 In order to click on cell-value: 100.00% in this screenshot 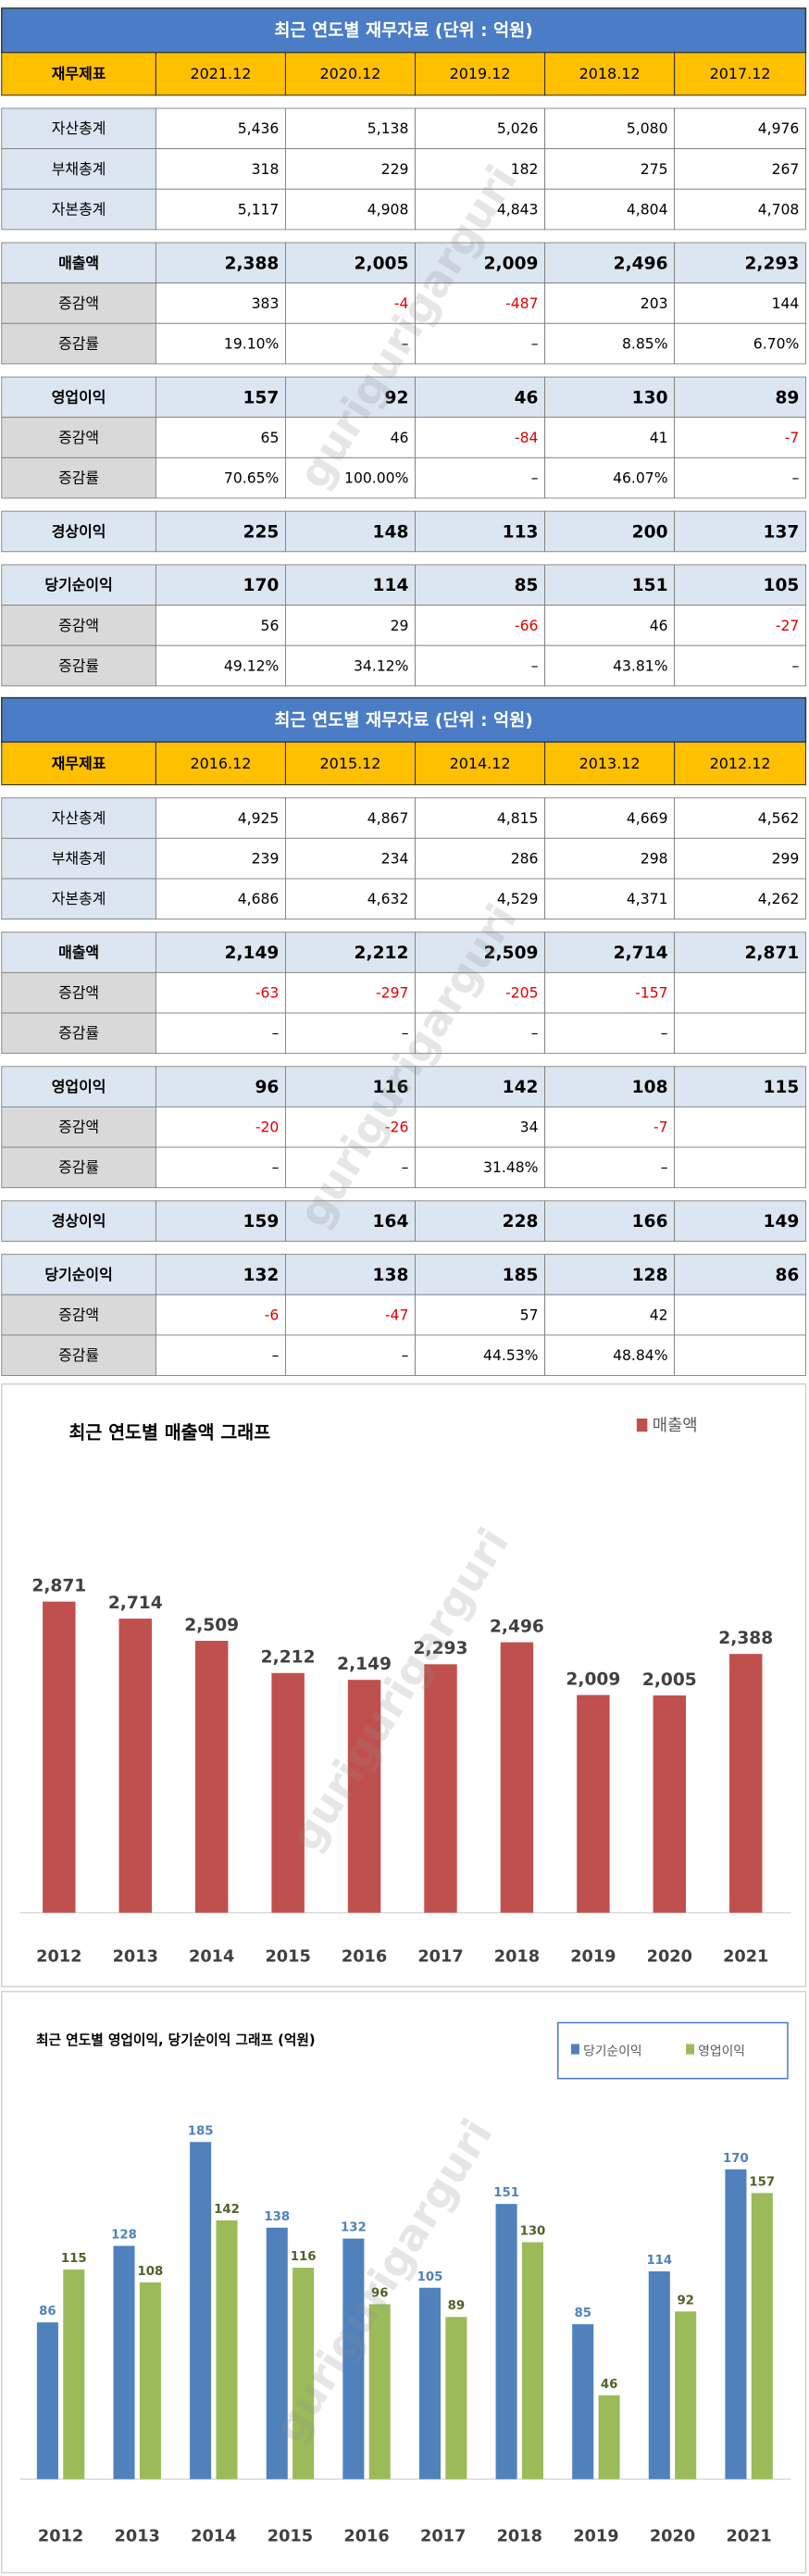, I will do `click(376, 479)`.